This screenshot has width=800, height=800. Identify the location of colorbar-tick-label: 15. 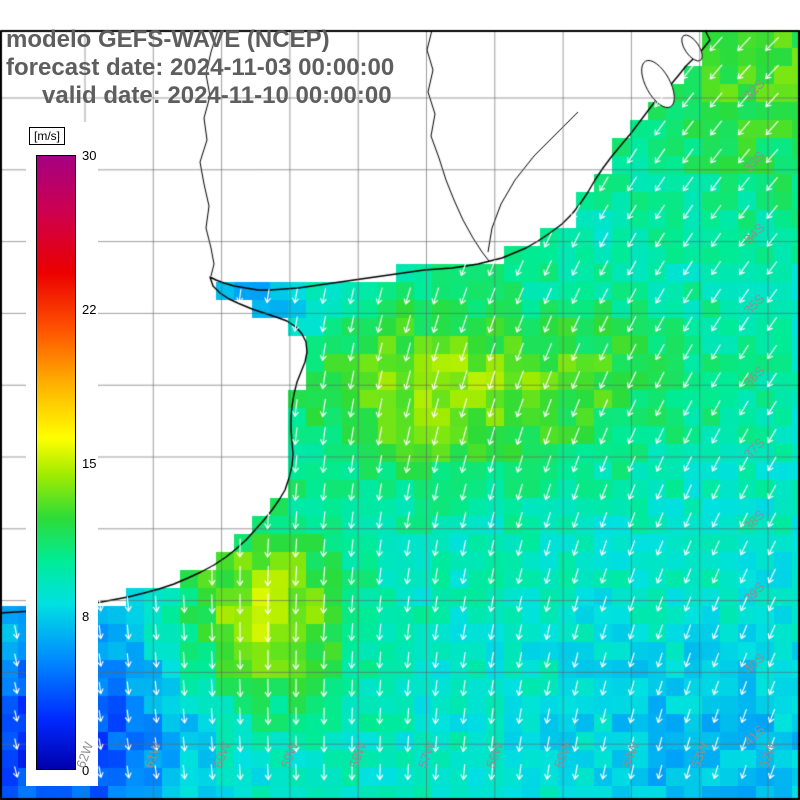
(89, 463).